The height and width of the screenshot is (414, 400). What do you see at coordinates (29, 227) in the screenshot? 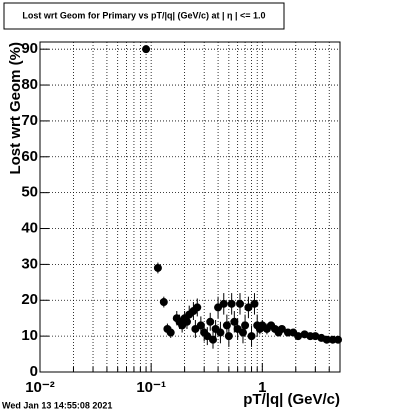
I see `y-tick-label: 40` at bounding box center [29, 227].